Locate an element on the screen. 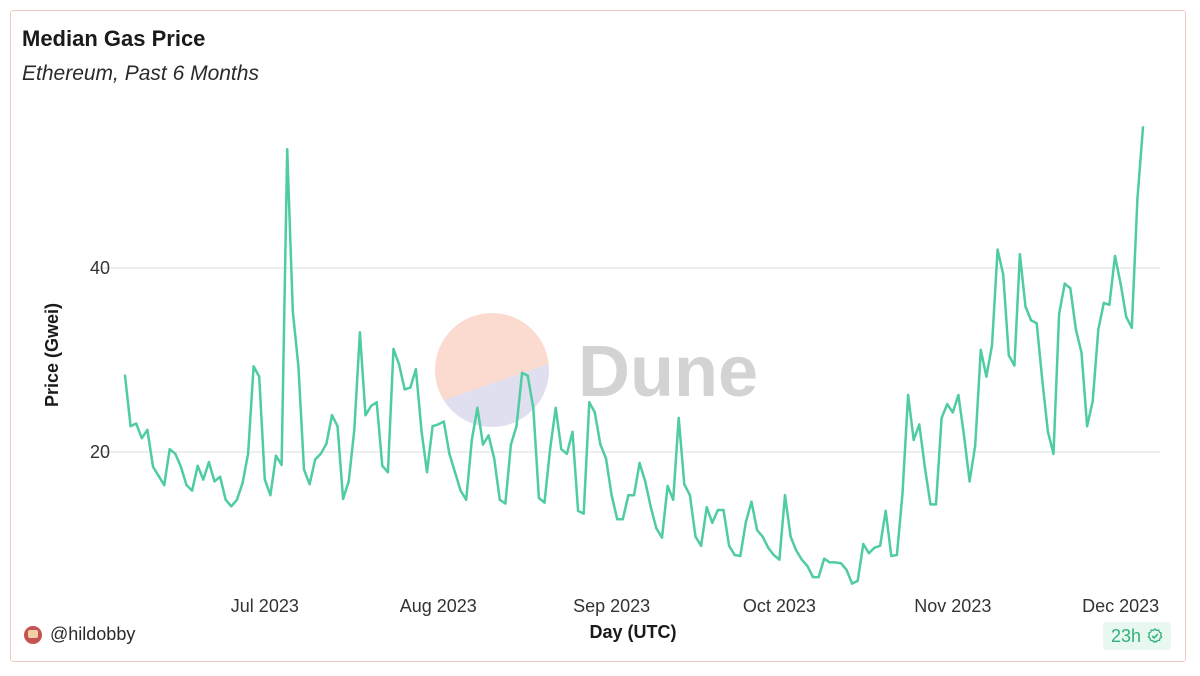 This screenshot has height=676, width=1200. x-tick-label: Aug 2023 is located at coordinates (438, 606).